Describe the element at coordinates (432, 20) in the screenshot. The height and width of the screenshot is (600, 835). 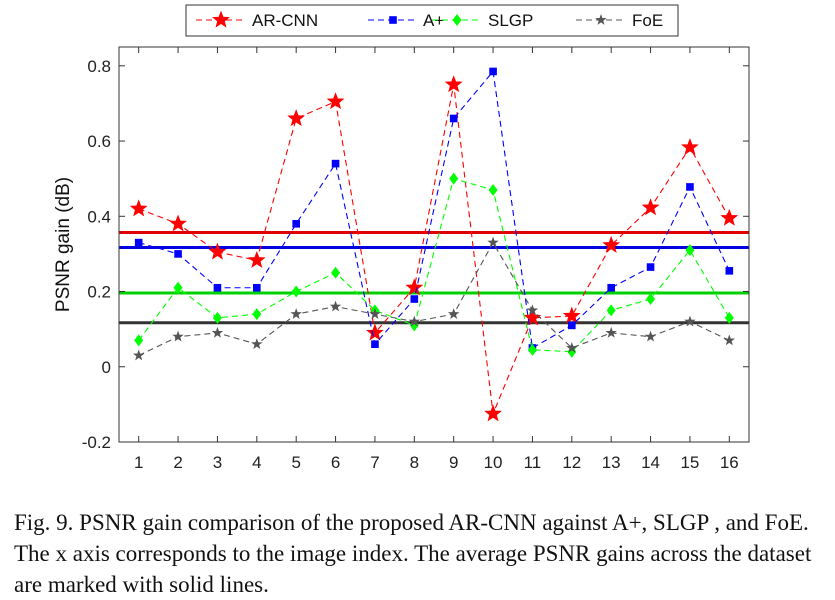
I see `legend: AR-CNN A+ SLGP FoE` at that location.